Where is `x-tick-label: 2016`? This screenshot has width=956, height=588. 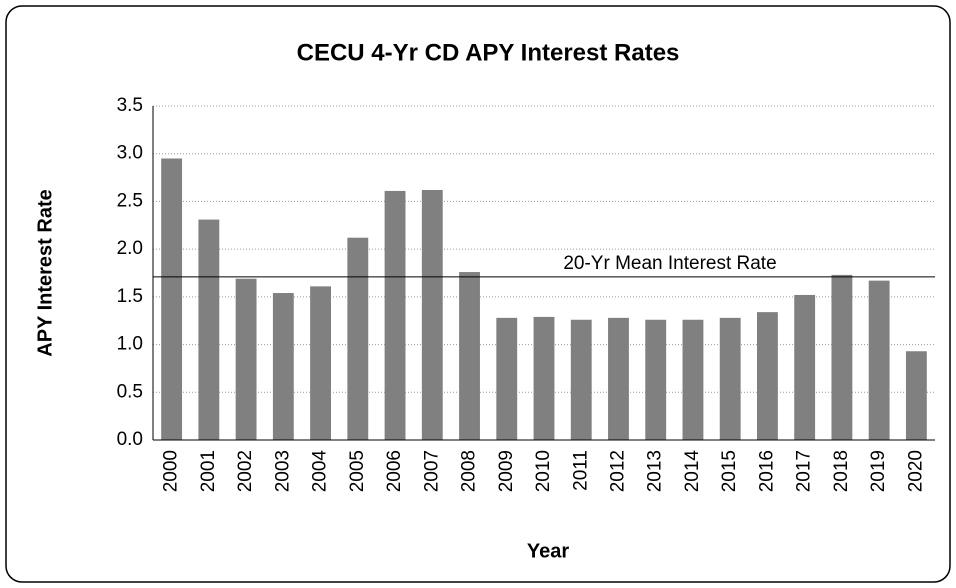 x-tick-label: 2016 is located at coordinates (766, 471).